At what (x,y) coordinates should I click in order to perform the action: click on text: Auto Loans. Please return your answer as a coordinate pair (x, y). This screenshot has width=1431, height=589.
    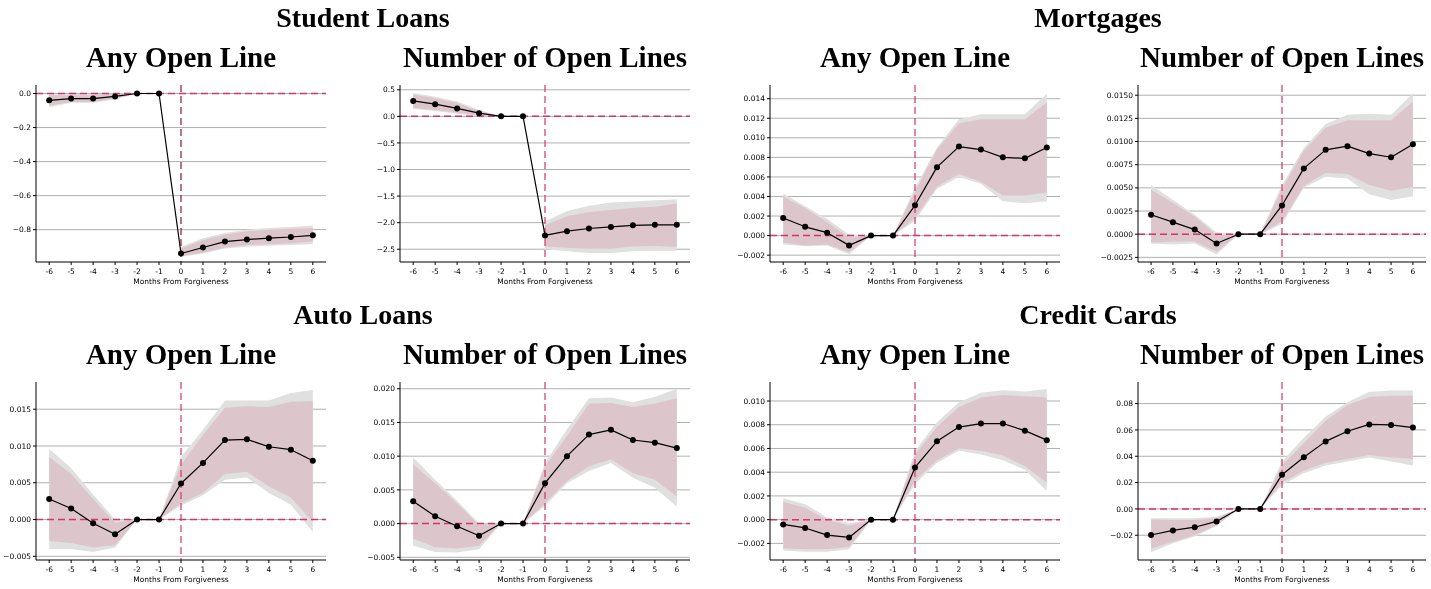
    Looking at the image, I should click on (363, 314).